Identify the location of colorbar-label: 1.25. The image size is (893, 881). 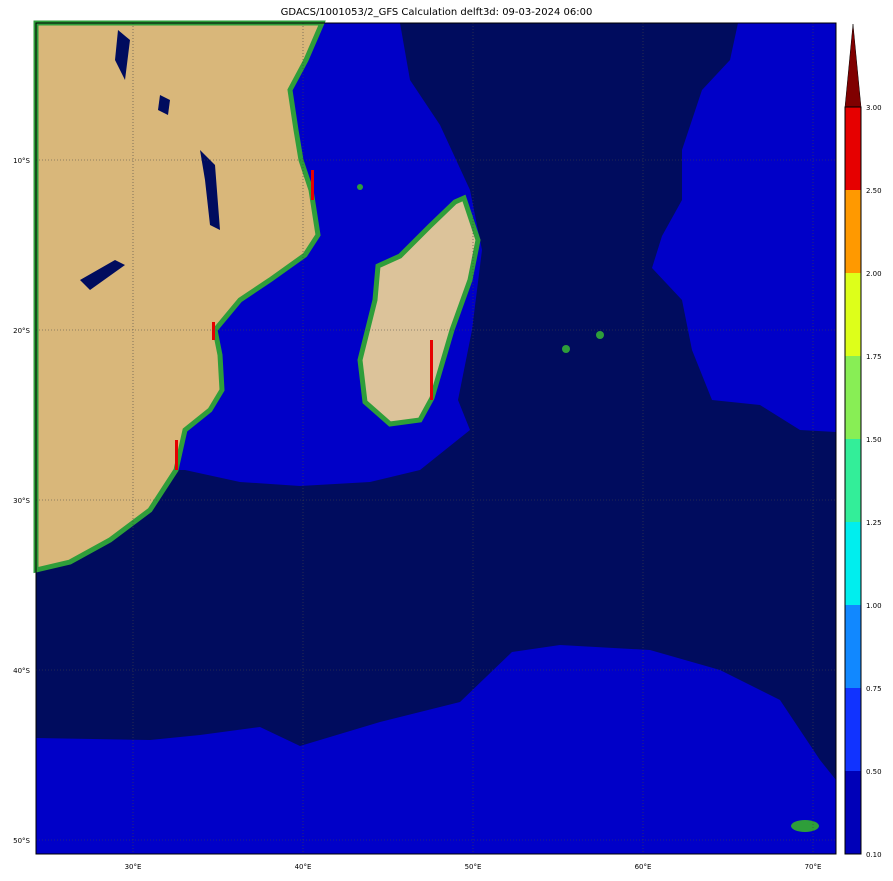
(874, 523).